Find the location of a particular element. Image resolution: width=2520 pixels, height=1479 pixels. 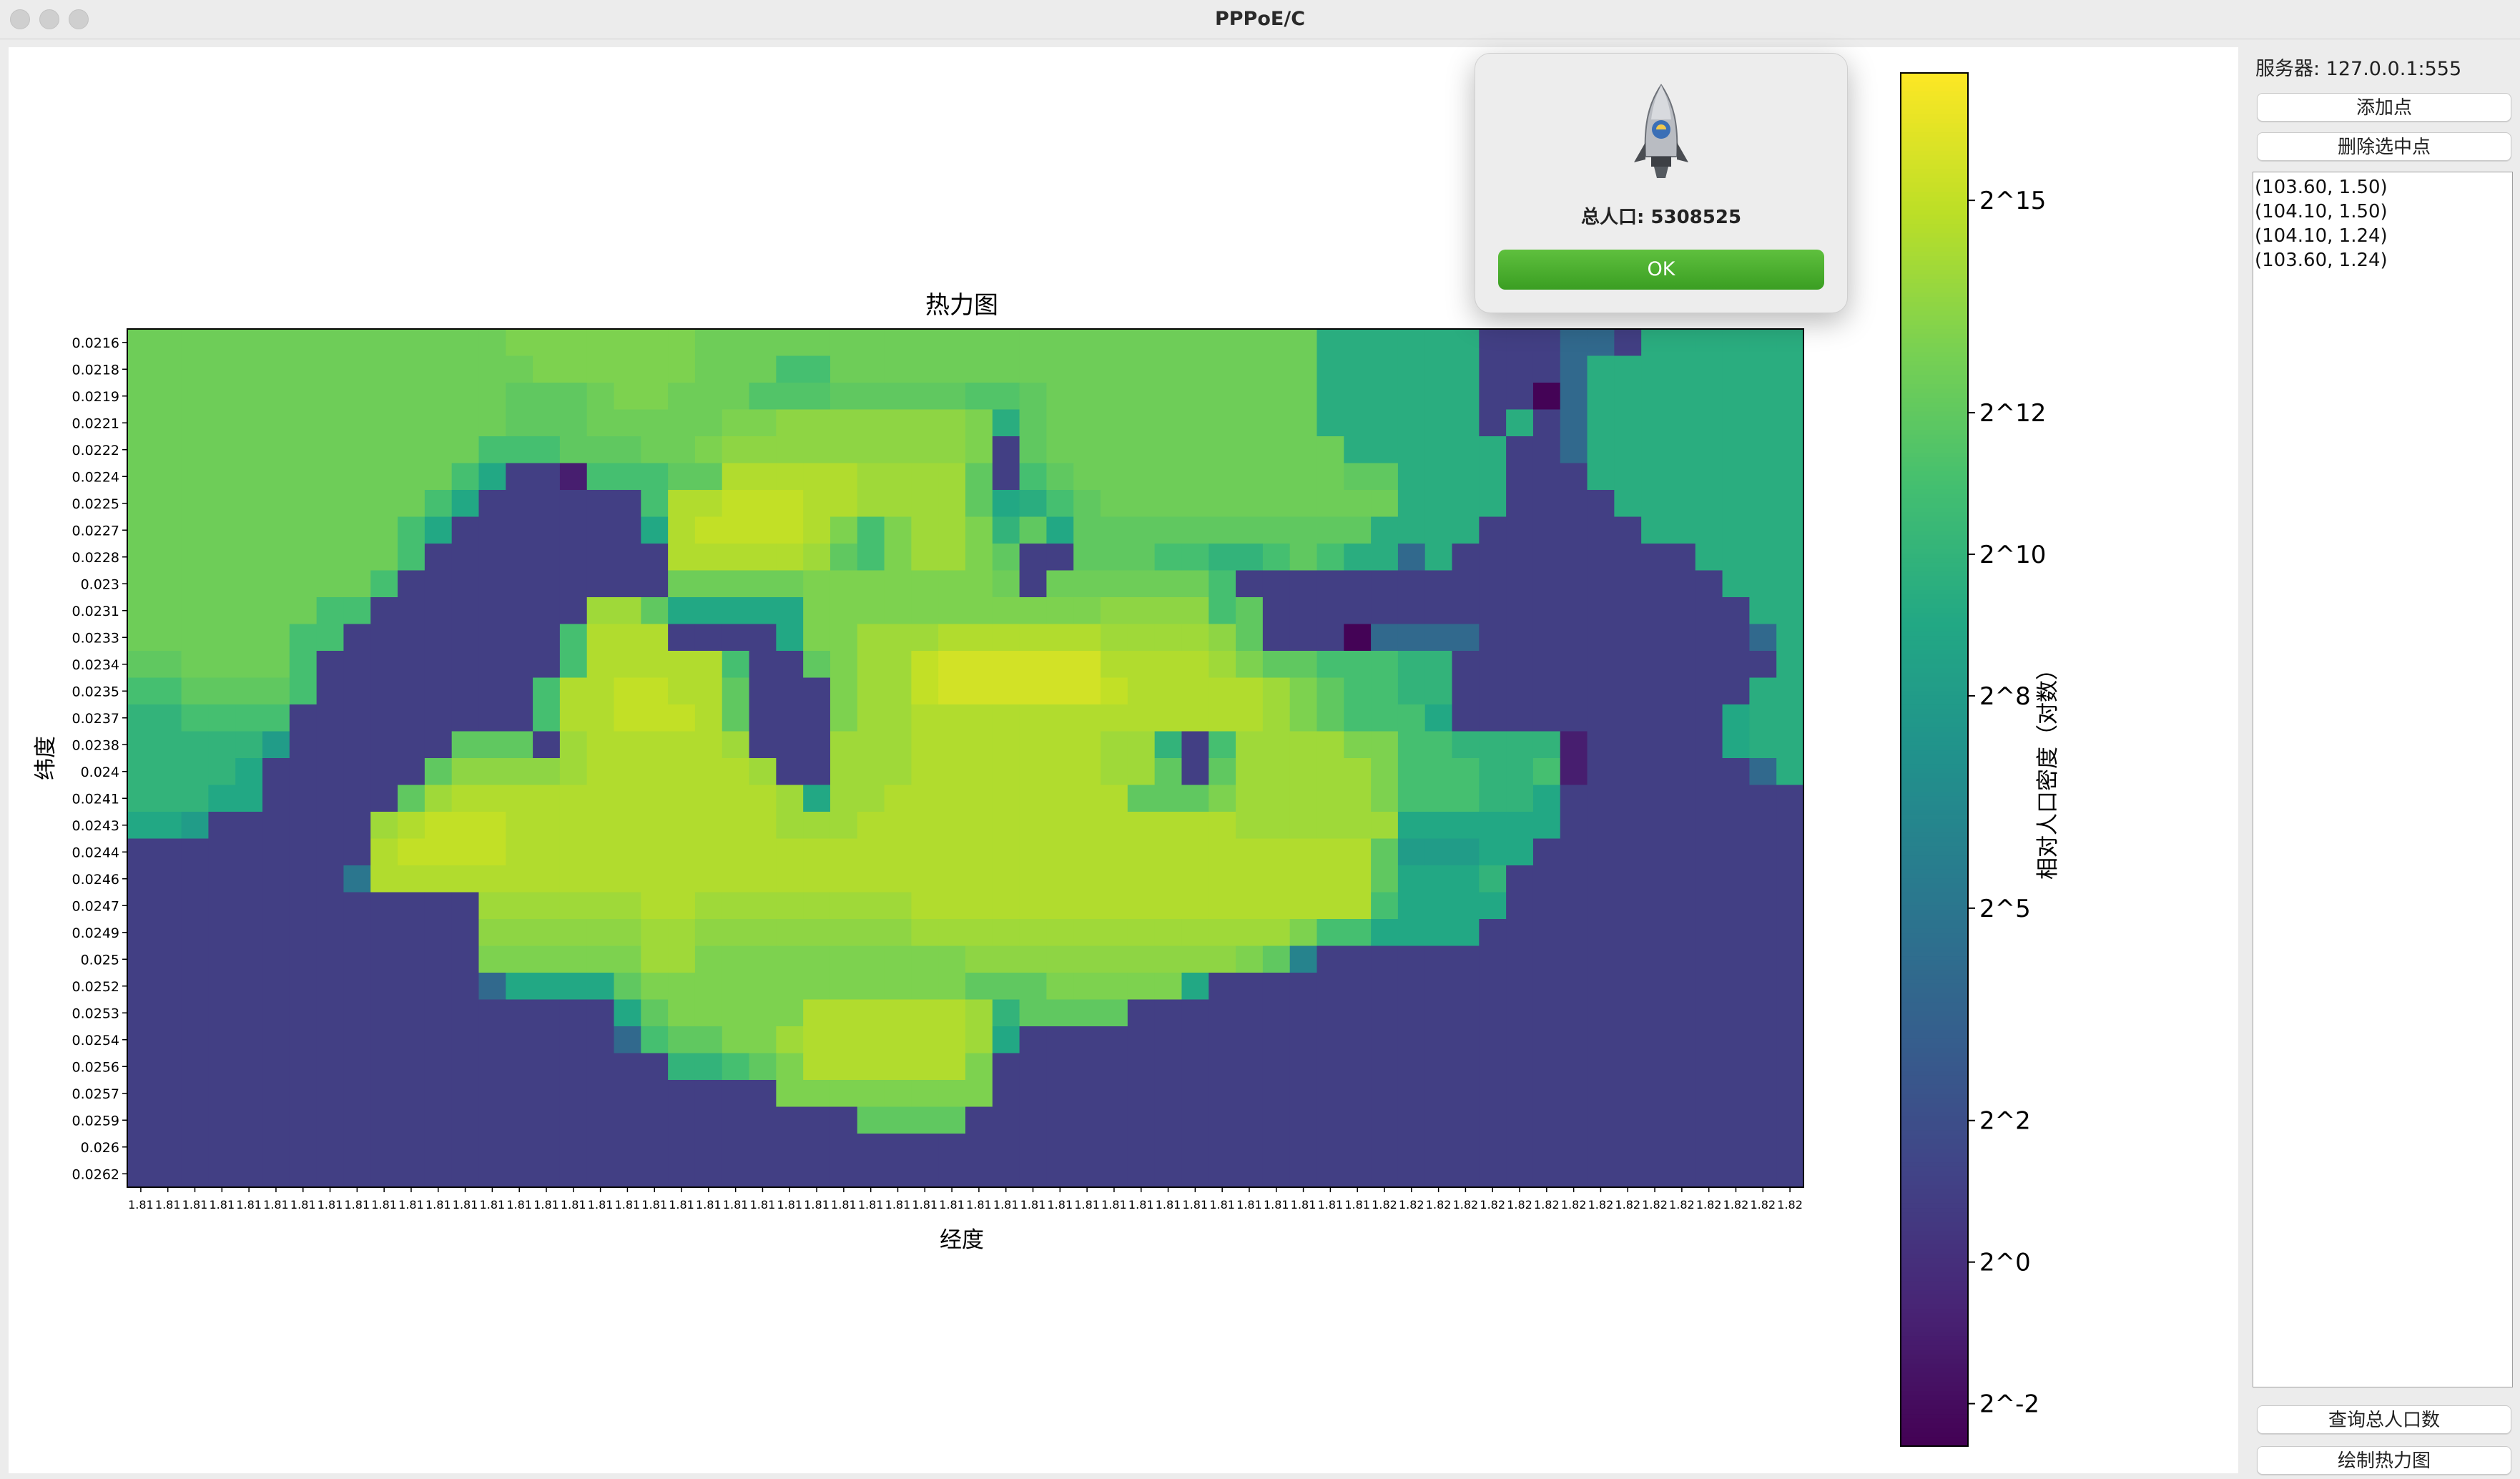

close-window-button is located at coordinates (20, 19).